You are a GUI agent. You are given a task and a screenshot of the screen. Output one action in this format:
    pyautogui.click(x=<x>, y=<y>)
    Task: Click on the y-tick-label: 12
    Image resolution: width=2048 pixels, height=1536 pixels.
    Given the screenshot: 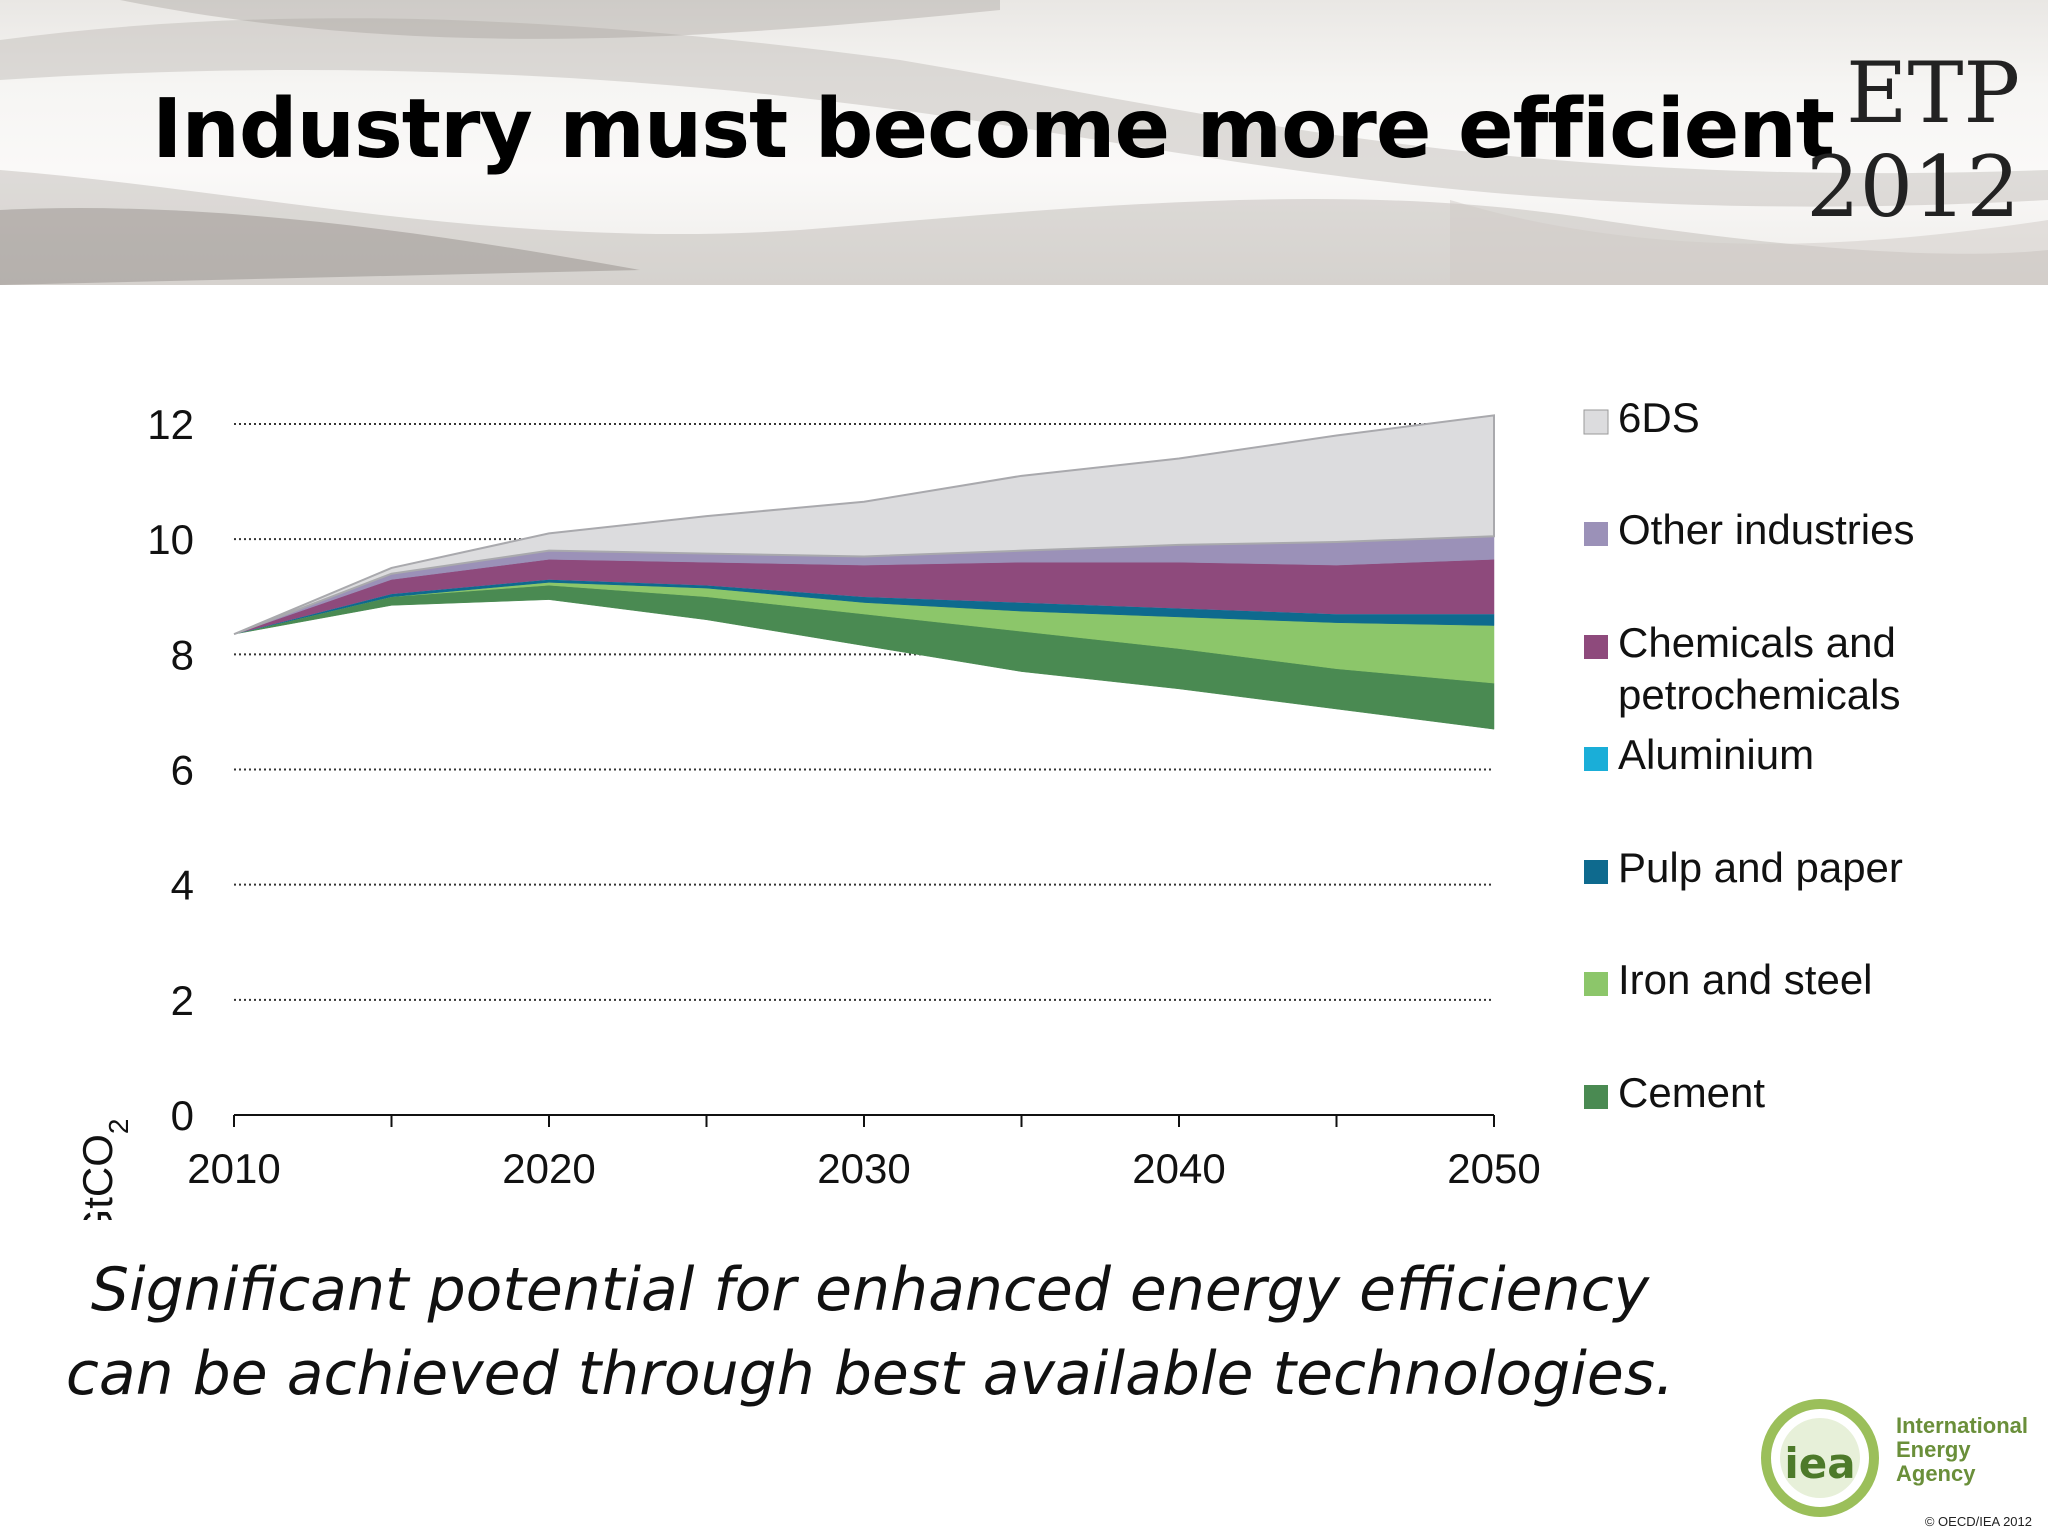 What is the action you would take?
    pyautogui.click(x=170, y=424)
    